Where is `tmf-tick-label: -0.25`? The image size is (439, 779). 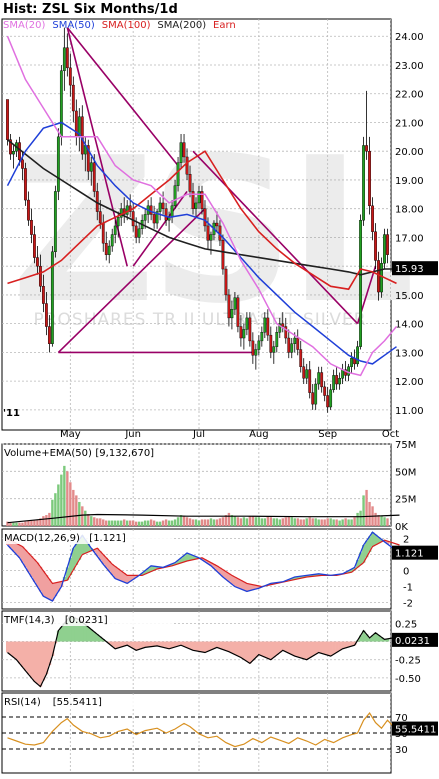
tmf-tick-label: -0.25 is located at coordinates (408, 661).